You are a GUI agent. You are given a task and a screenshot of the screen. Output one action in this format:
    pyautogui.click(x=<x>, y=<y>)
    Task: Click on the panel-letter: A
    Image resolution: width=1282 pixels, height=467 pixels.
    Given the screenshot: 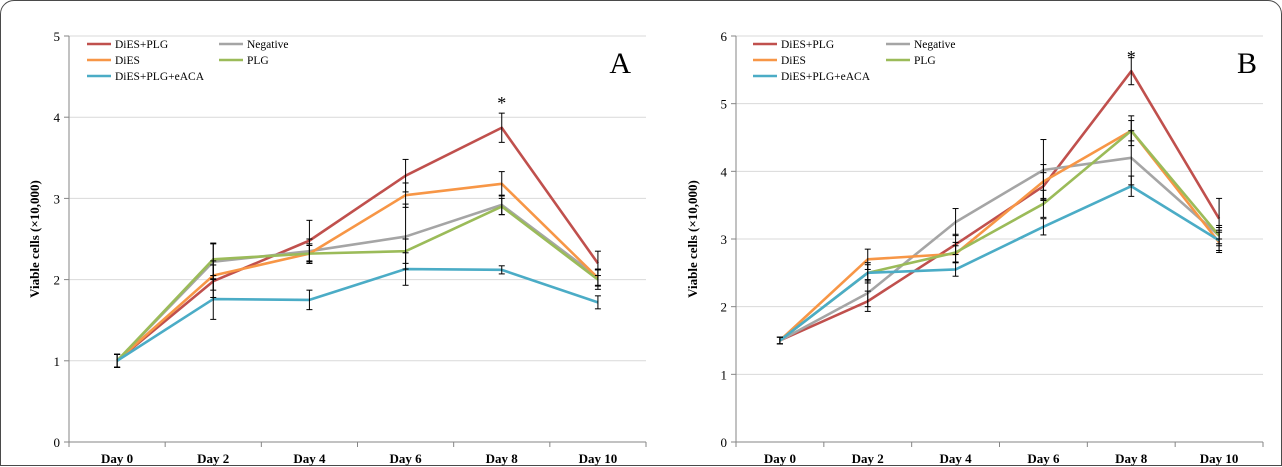 What is the action you would take?
    pyautogui.click(x=620, y=63)
    